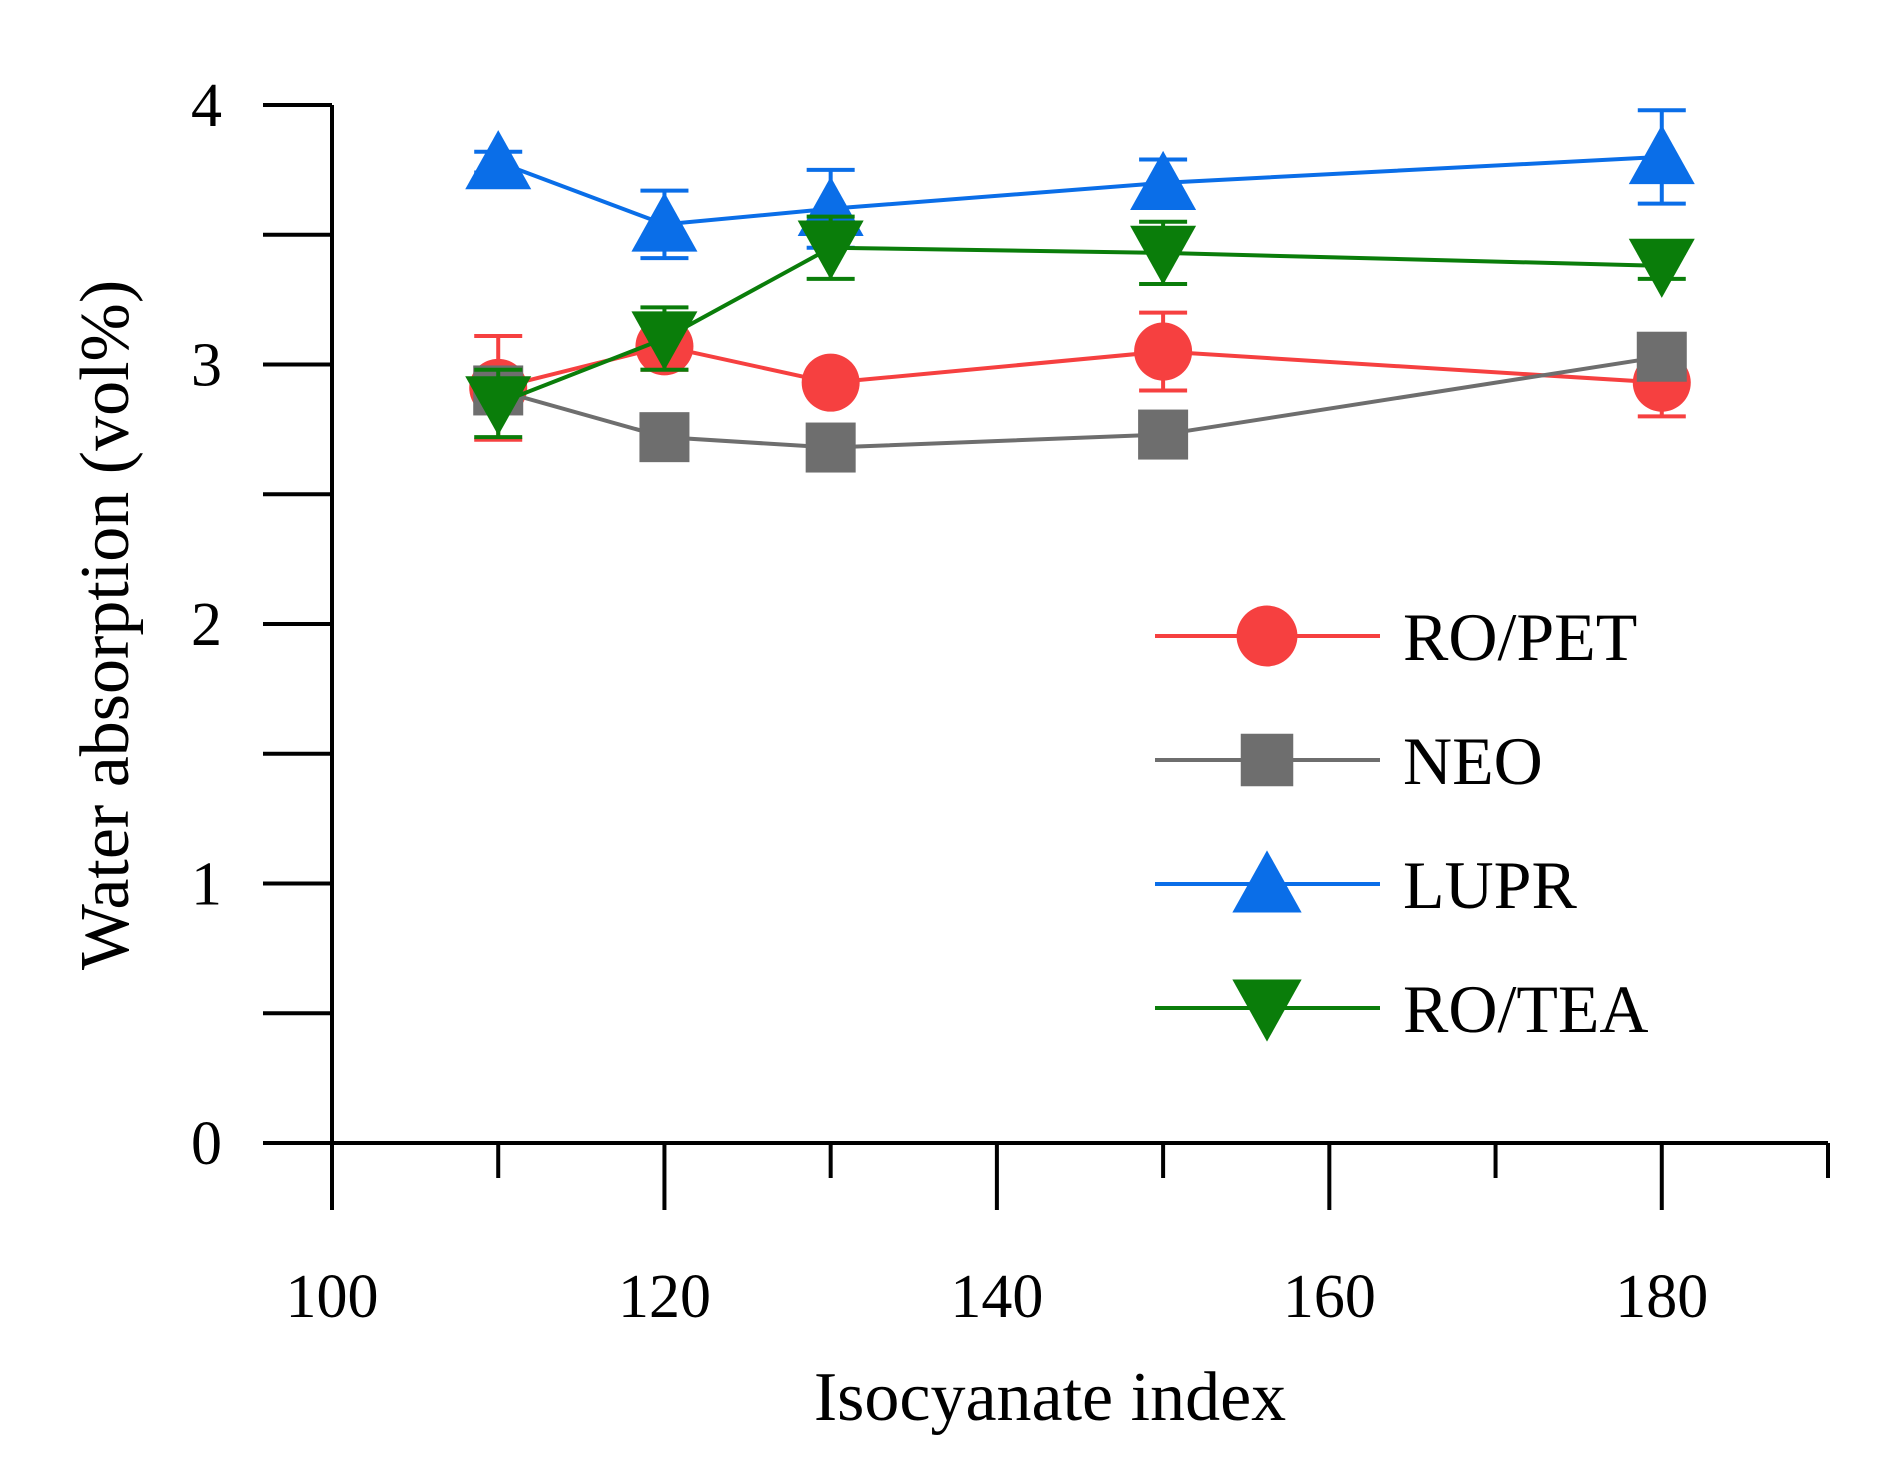 The height and width of the screenshot is (1462, 1882). What do you see at coordinates (1080, 327) in the screenshot?
I see `series-ro-tea` at bounding box center [1080, 327].